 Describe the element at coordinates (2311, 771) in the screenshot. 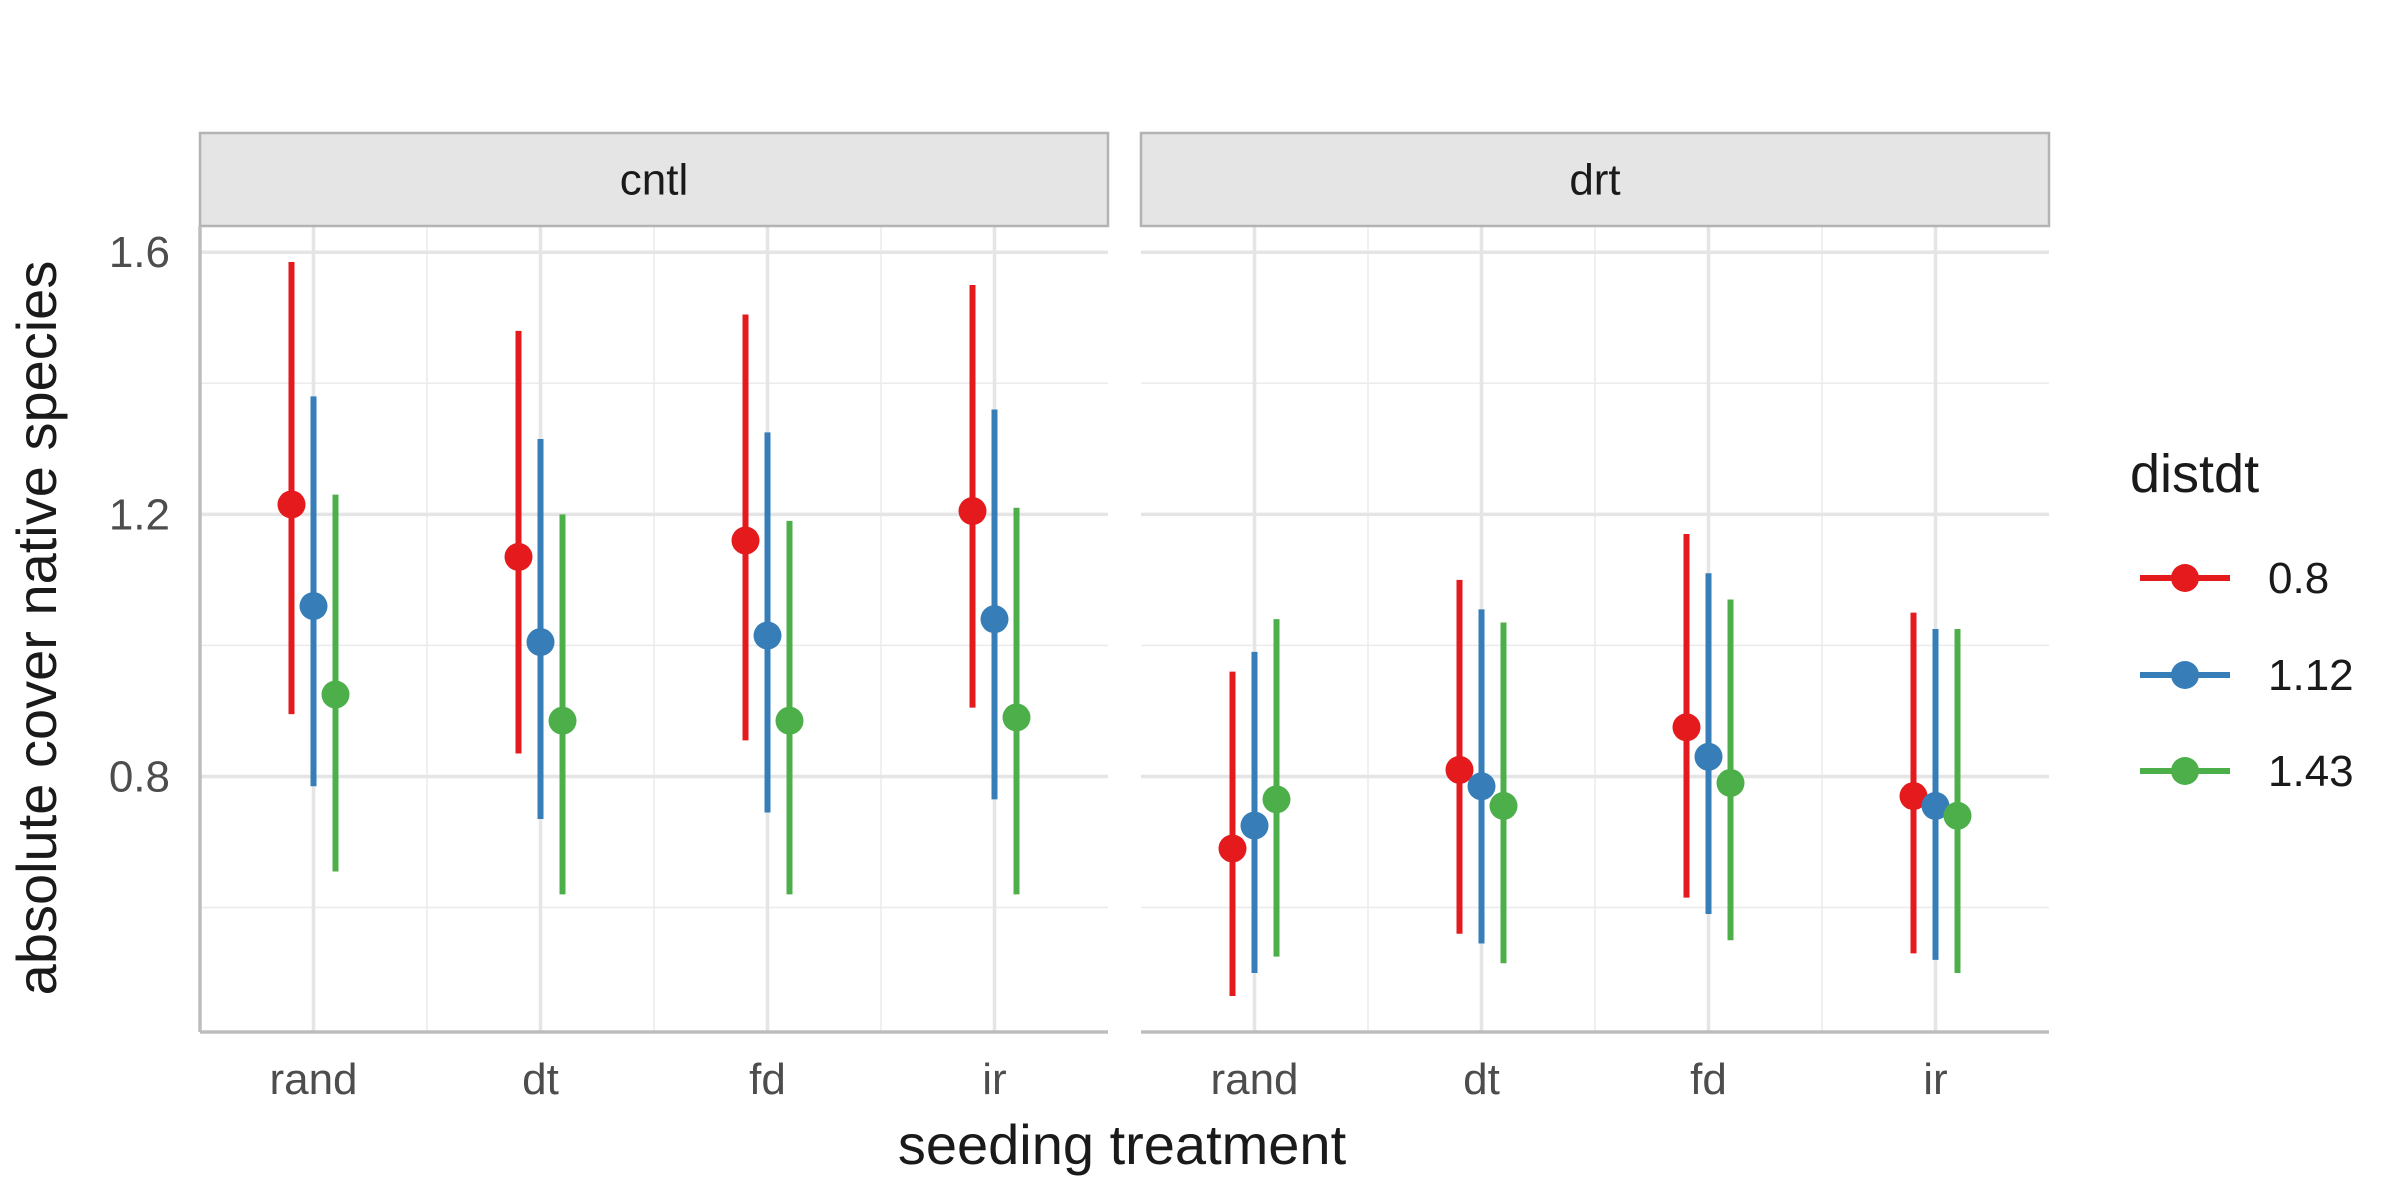

I see `legend-label: 1.43` at that location.